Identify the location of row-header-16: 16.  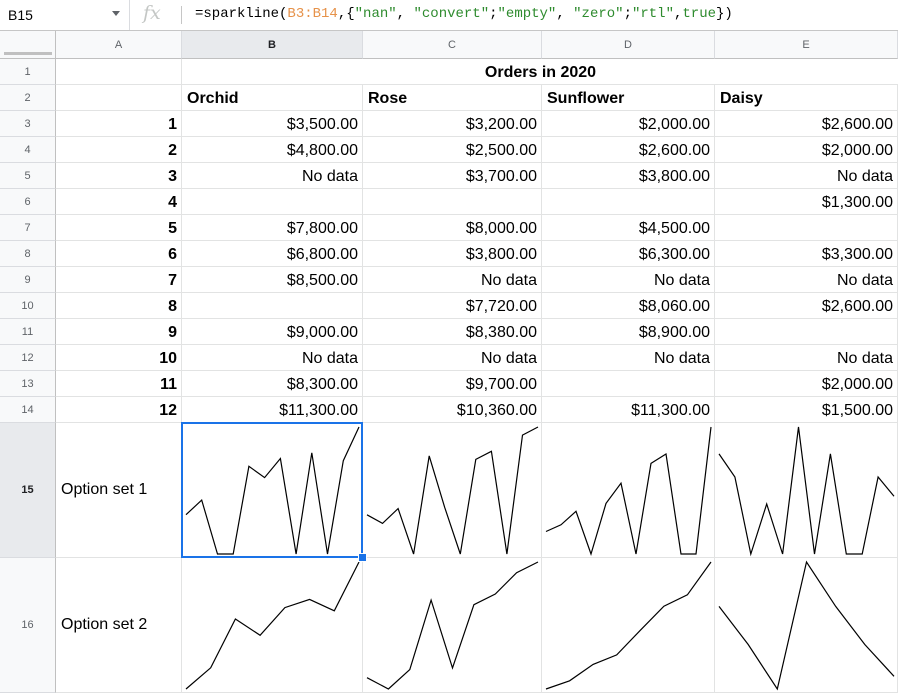
(28, 625).